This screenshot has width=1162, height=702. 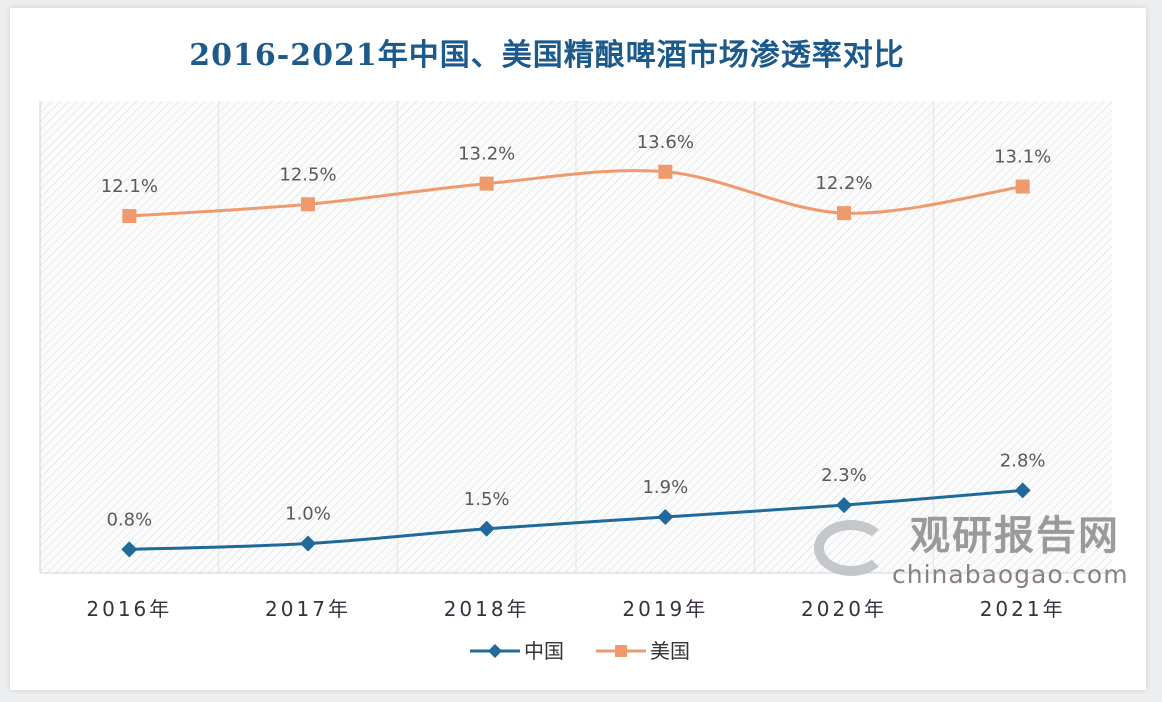 What do you see at coordinates (1010, 574) in the screenshot?
I see `watermark-en: chinabaogao.com` at bounding box center [1010, 574].